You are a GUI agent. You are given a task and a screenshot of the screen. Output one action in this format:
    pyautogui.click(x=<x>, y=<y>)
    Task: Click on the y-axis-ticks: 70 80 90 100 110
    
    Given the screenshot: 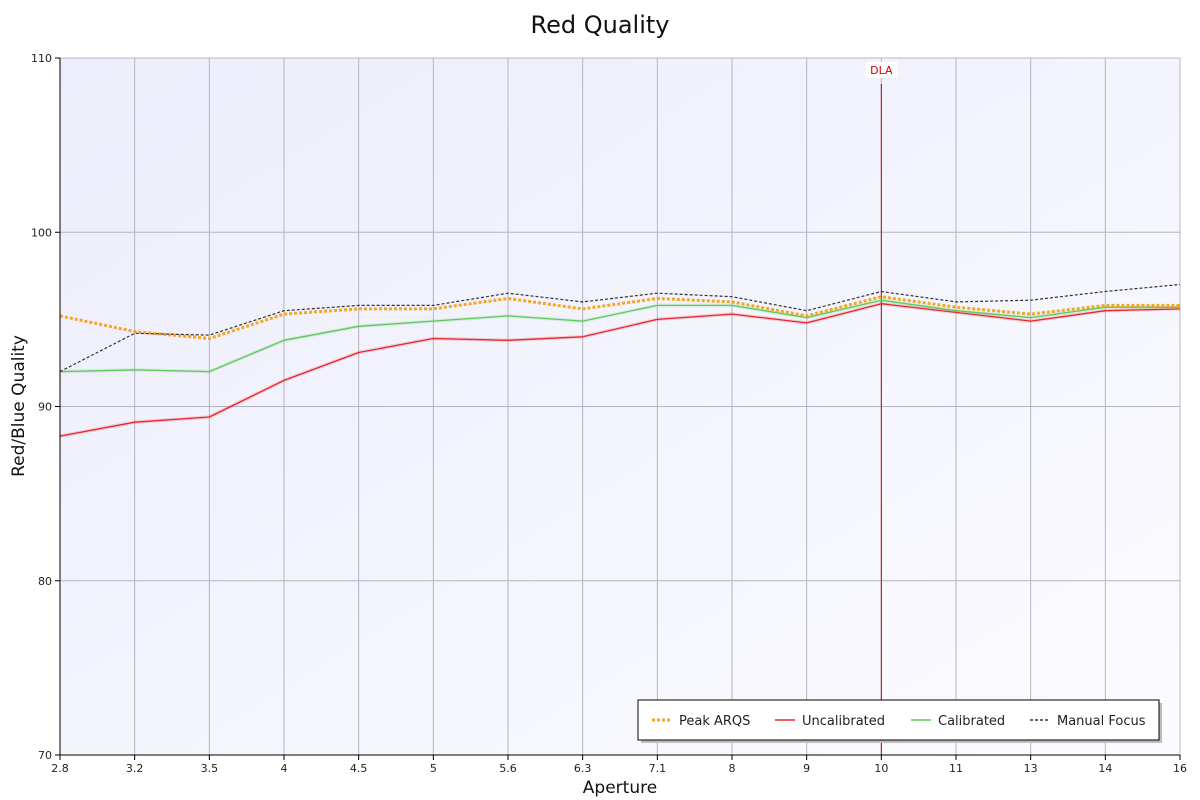 What is the action you would take?
    pyautogui.click(x=45, y=407)
    